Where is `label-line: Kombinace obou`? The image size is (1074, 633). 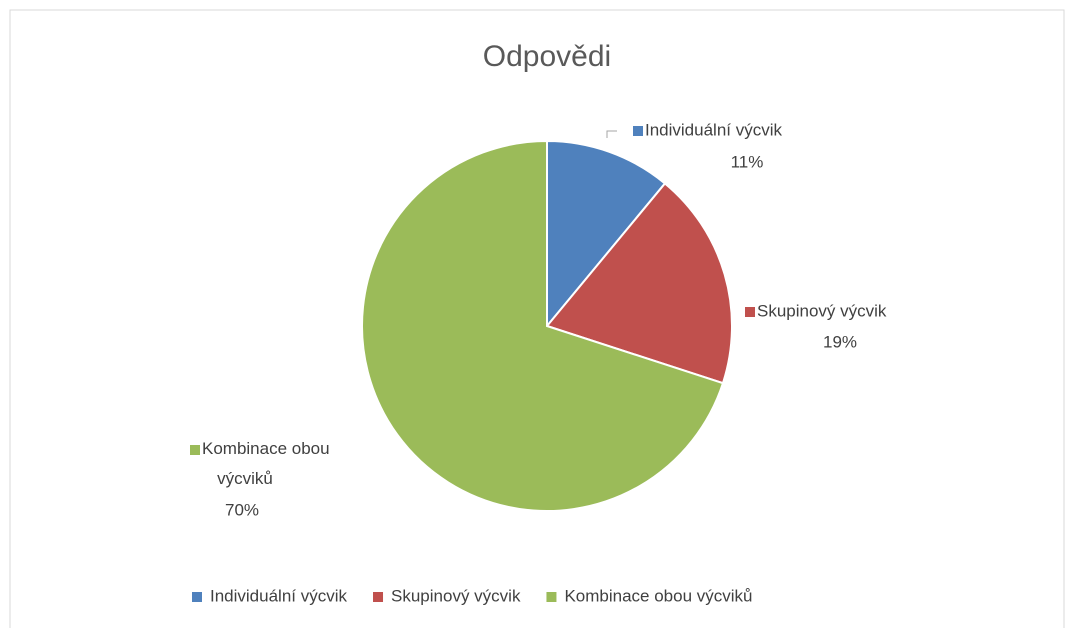 label-line: Kombinace obou is located at coordinates (268, 448).